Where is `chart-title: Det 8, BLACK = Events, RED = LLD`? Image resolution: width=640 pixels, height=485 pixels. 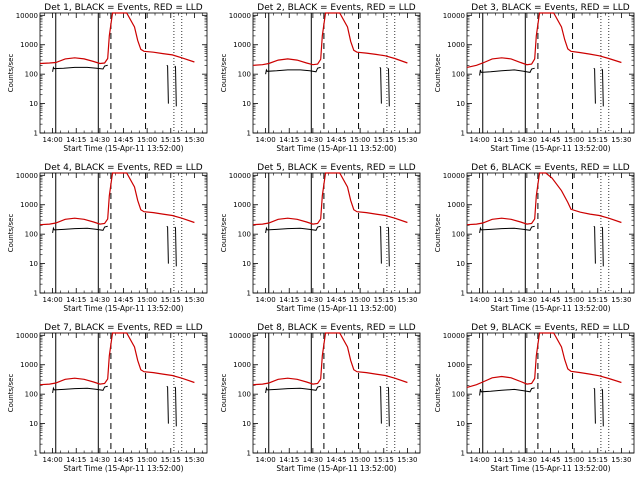
chart-title: Det 8, BLACK = Events, RED = LLD is located at coordinates (336, 328).